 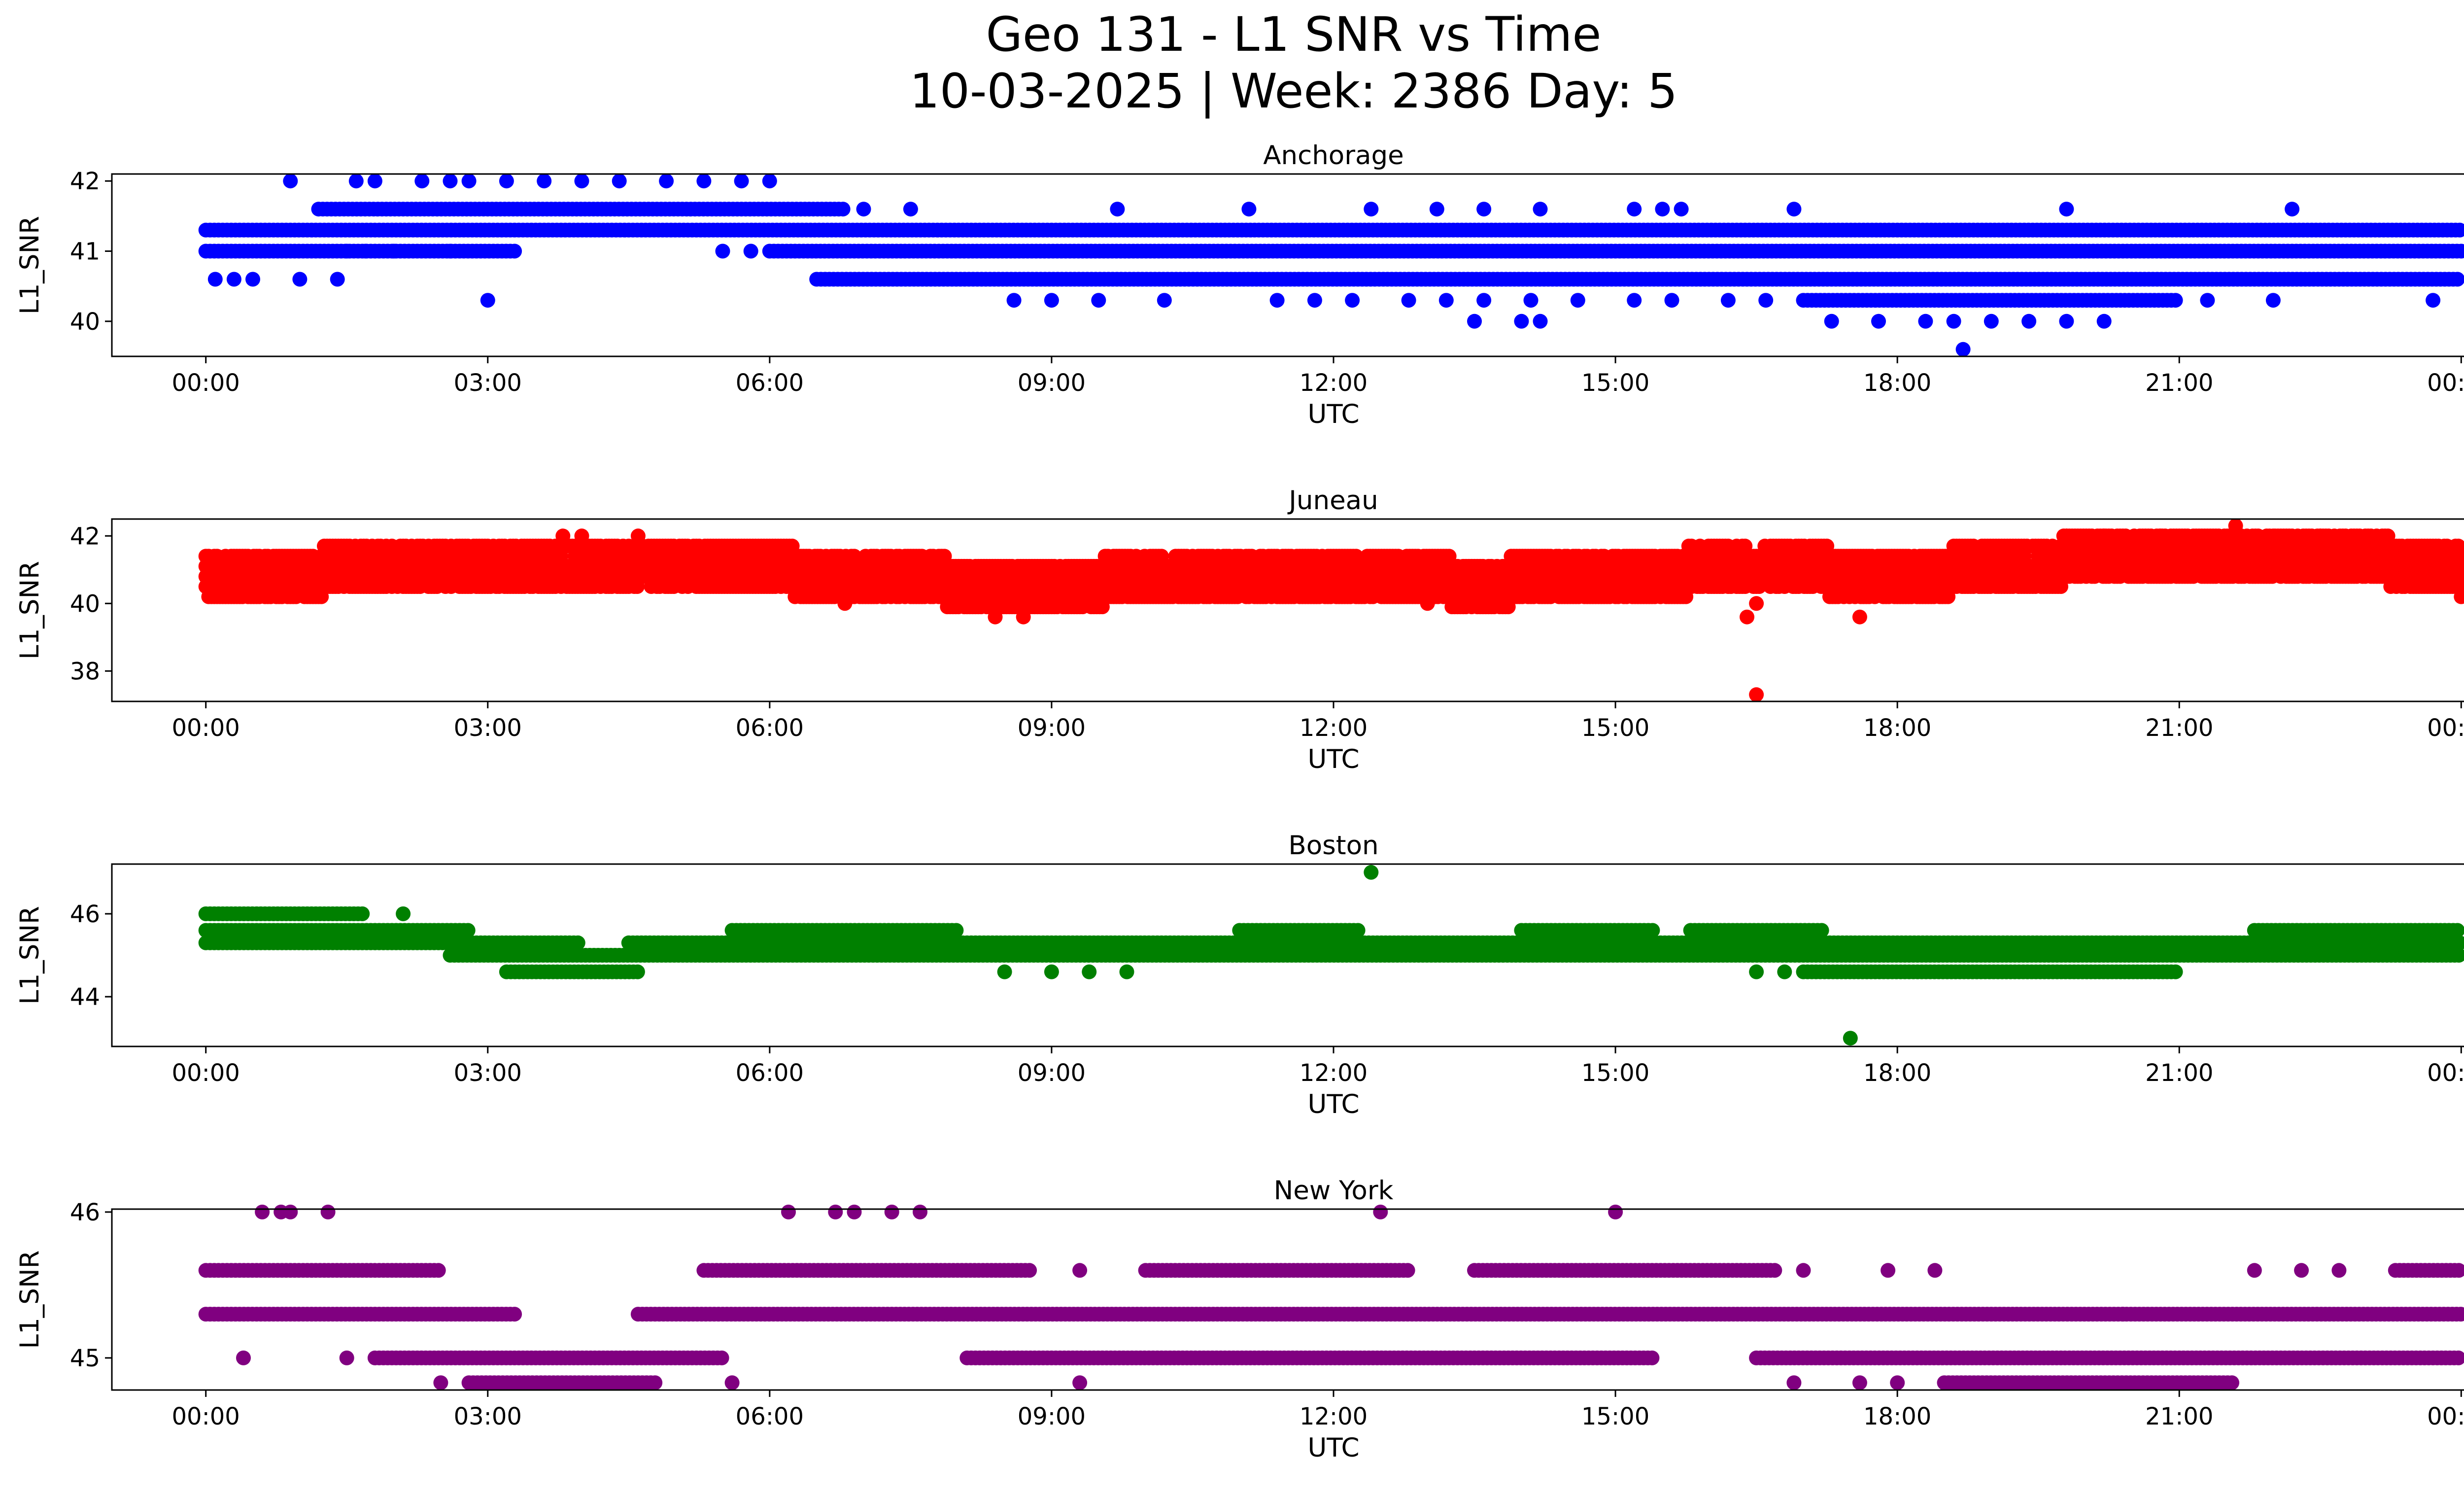 I want to click on y-tick-label: 42, so click(x=85, y=181).